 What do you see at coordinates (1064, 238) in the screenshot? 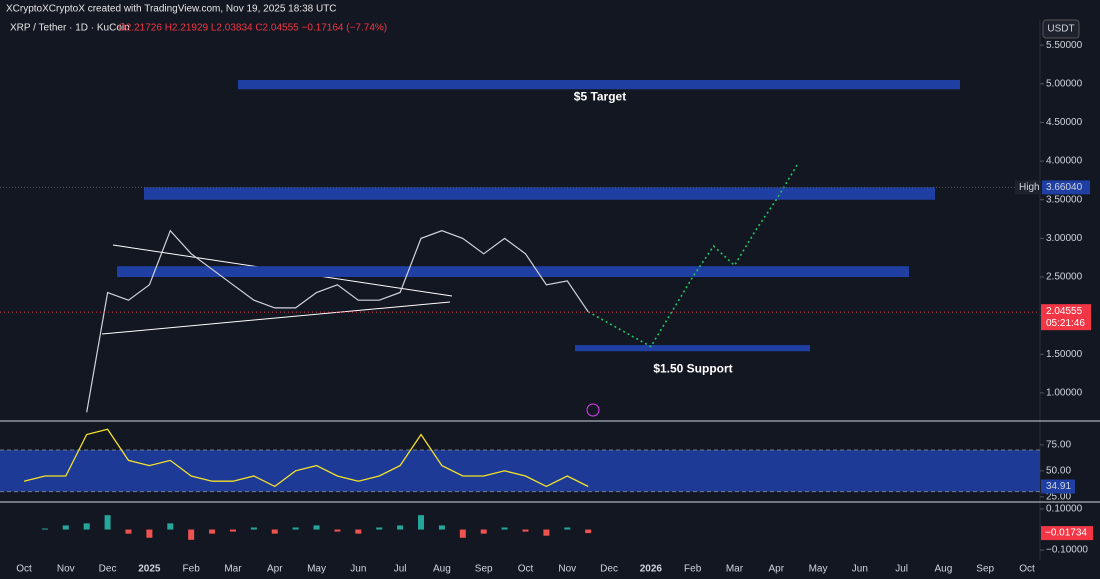
I see `y-tick-label: 3.00000` at bounding box center [1064, 238].